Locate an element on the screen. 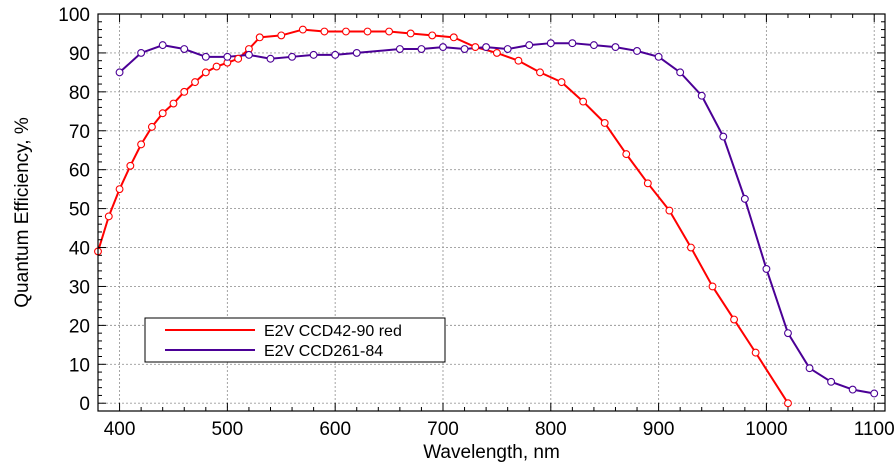 This screenshot has width=894, height=467. y-tick-label: 100 is located at coordinates (74, 15).